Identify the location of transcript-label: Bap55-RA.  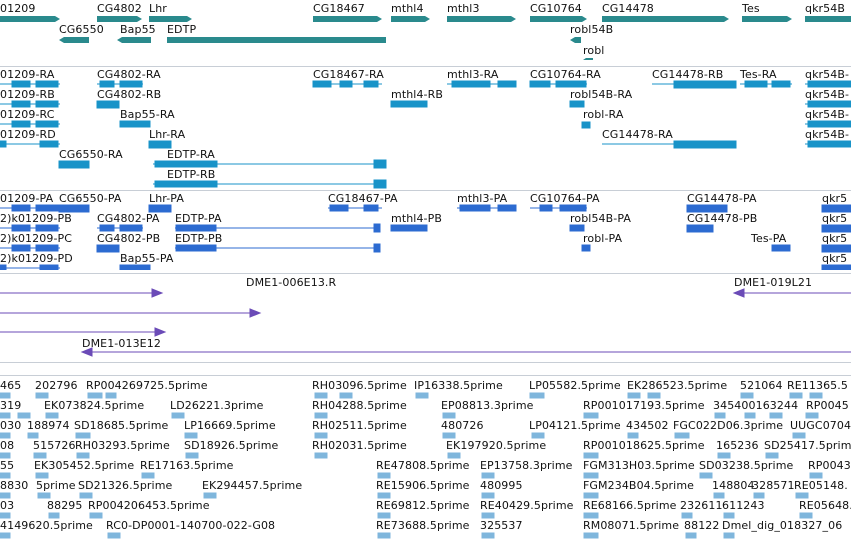
(147, 114).